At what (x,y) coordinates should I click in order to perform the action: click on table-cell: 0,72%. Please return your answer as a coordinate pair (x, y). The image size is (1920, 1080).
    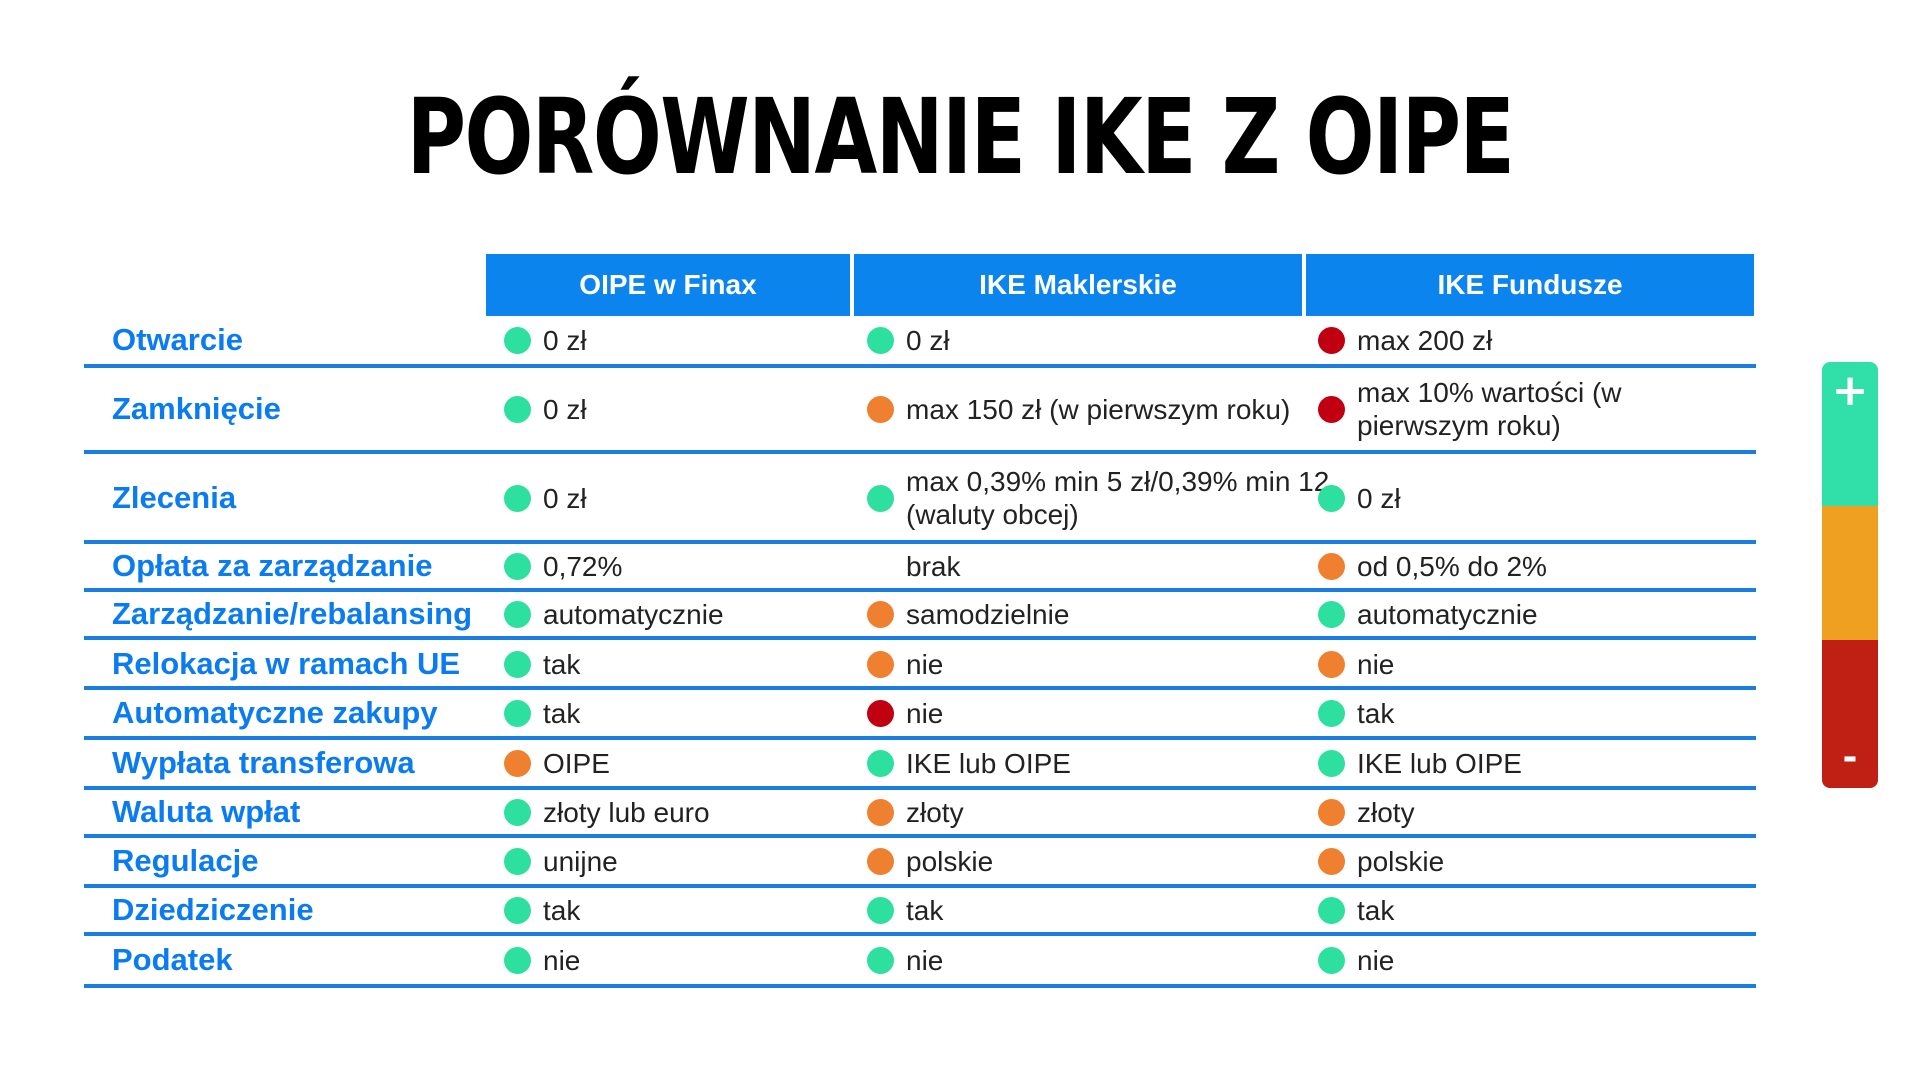
    Looking at the image, I should click on (684, 566).